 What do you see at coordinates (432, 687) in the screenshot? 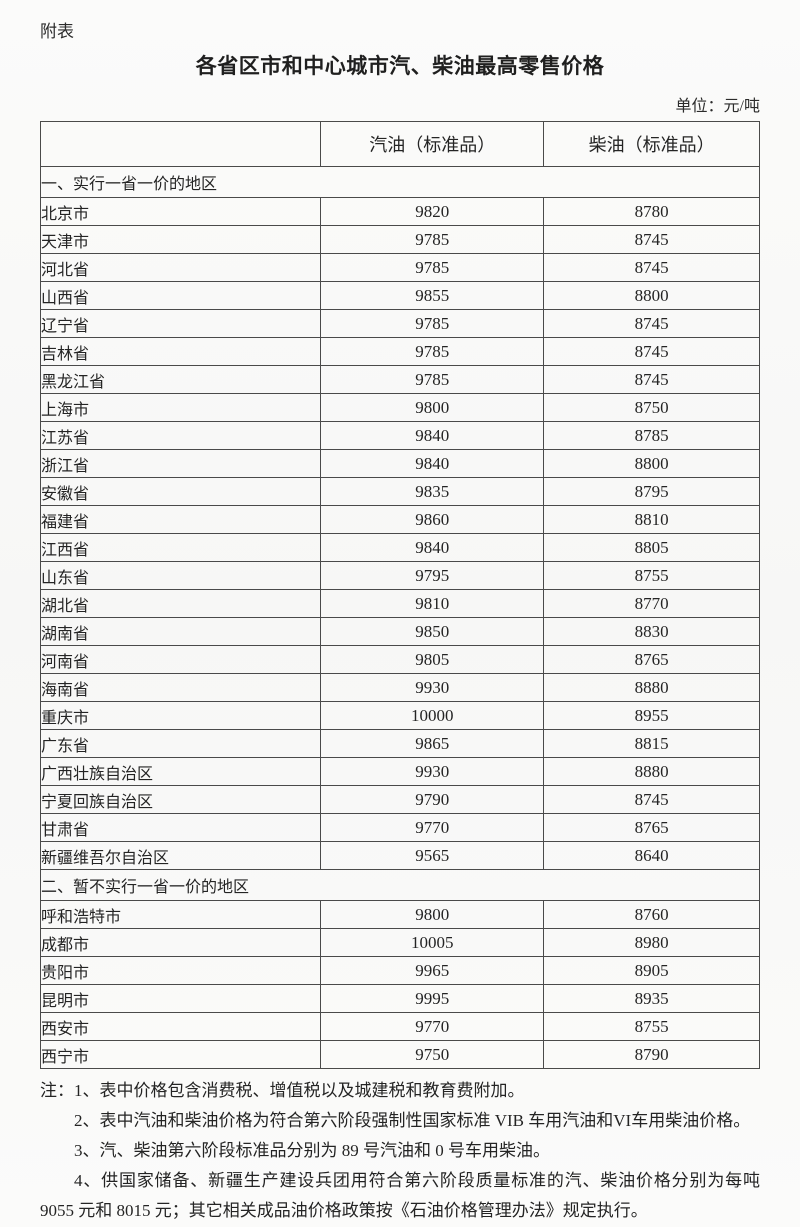
I see `gasoline-price: 9930` at bounding box center [432, 687].